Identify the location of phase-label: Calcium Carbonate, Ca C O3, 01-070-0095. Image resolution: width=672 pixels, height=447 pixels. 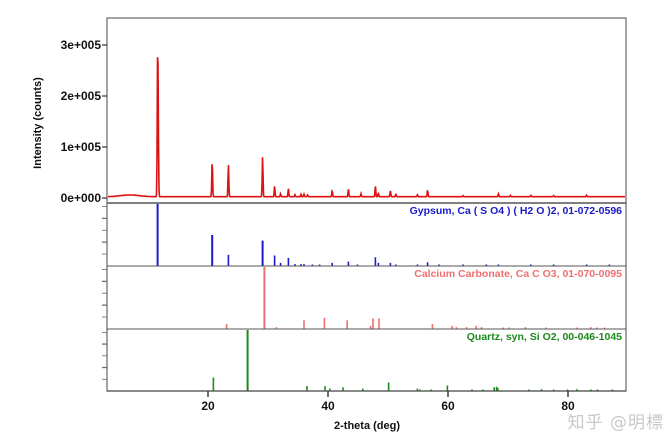
(518, 274).